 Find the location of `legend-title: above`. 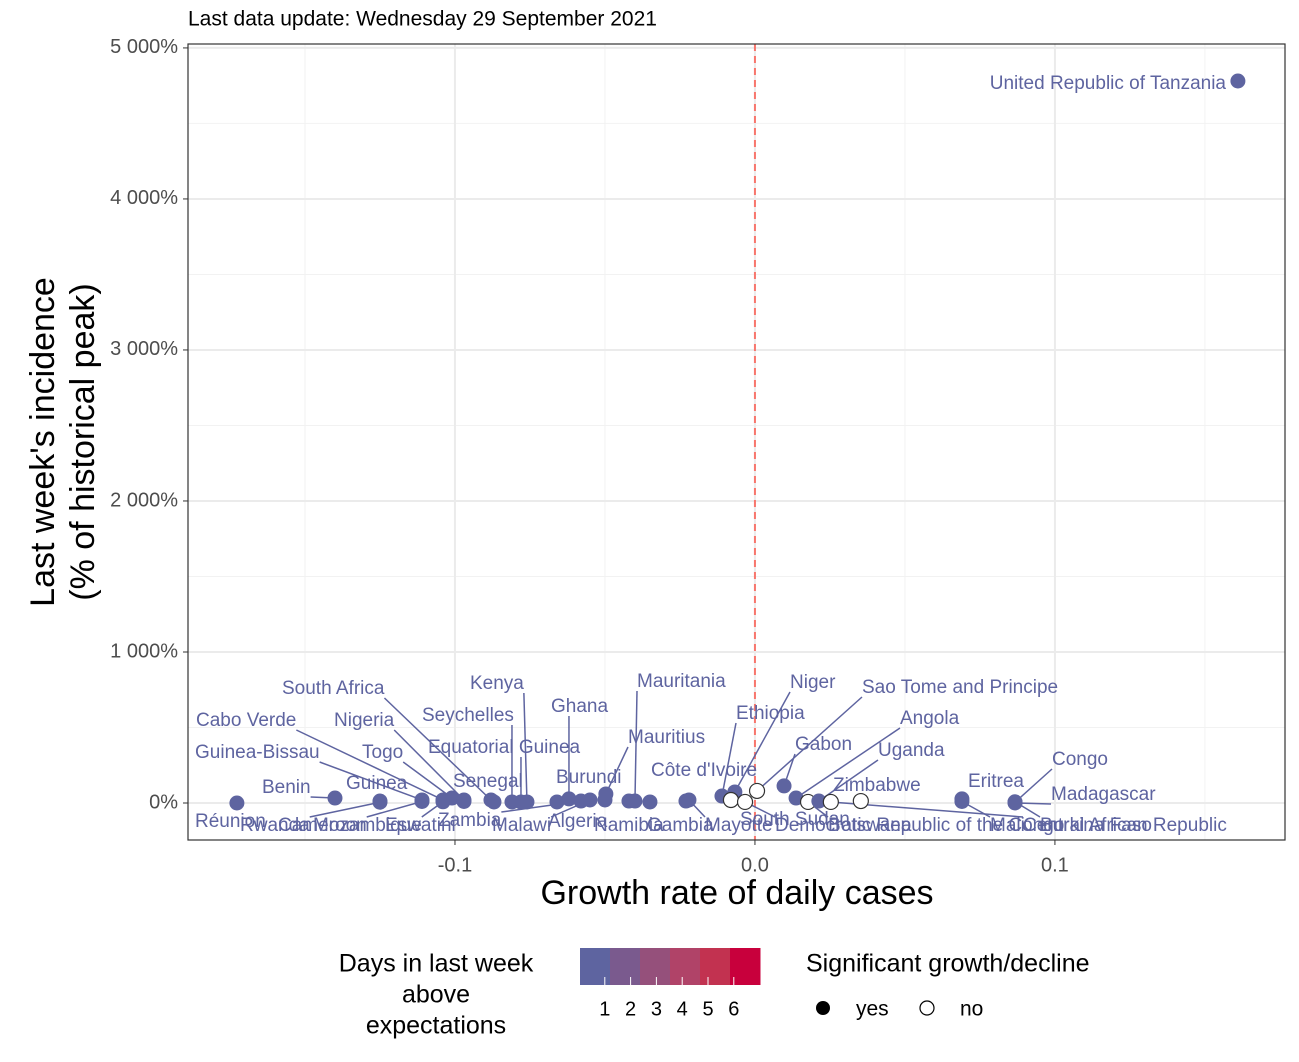

legend-title: above is located at coordinates (436, 995).